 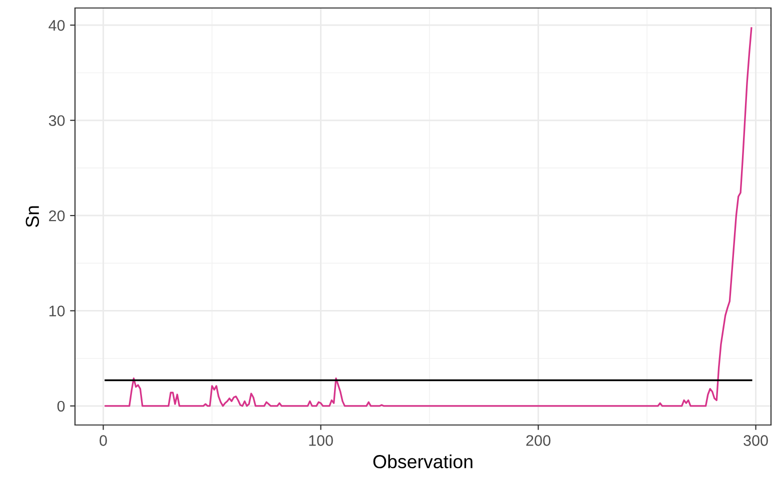 I want to click on y-tick-label: 10, so click(x=57, y=311).